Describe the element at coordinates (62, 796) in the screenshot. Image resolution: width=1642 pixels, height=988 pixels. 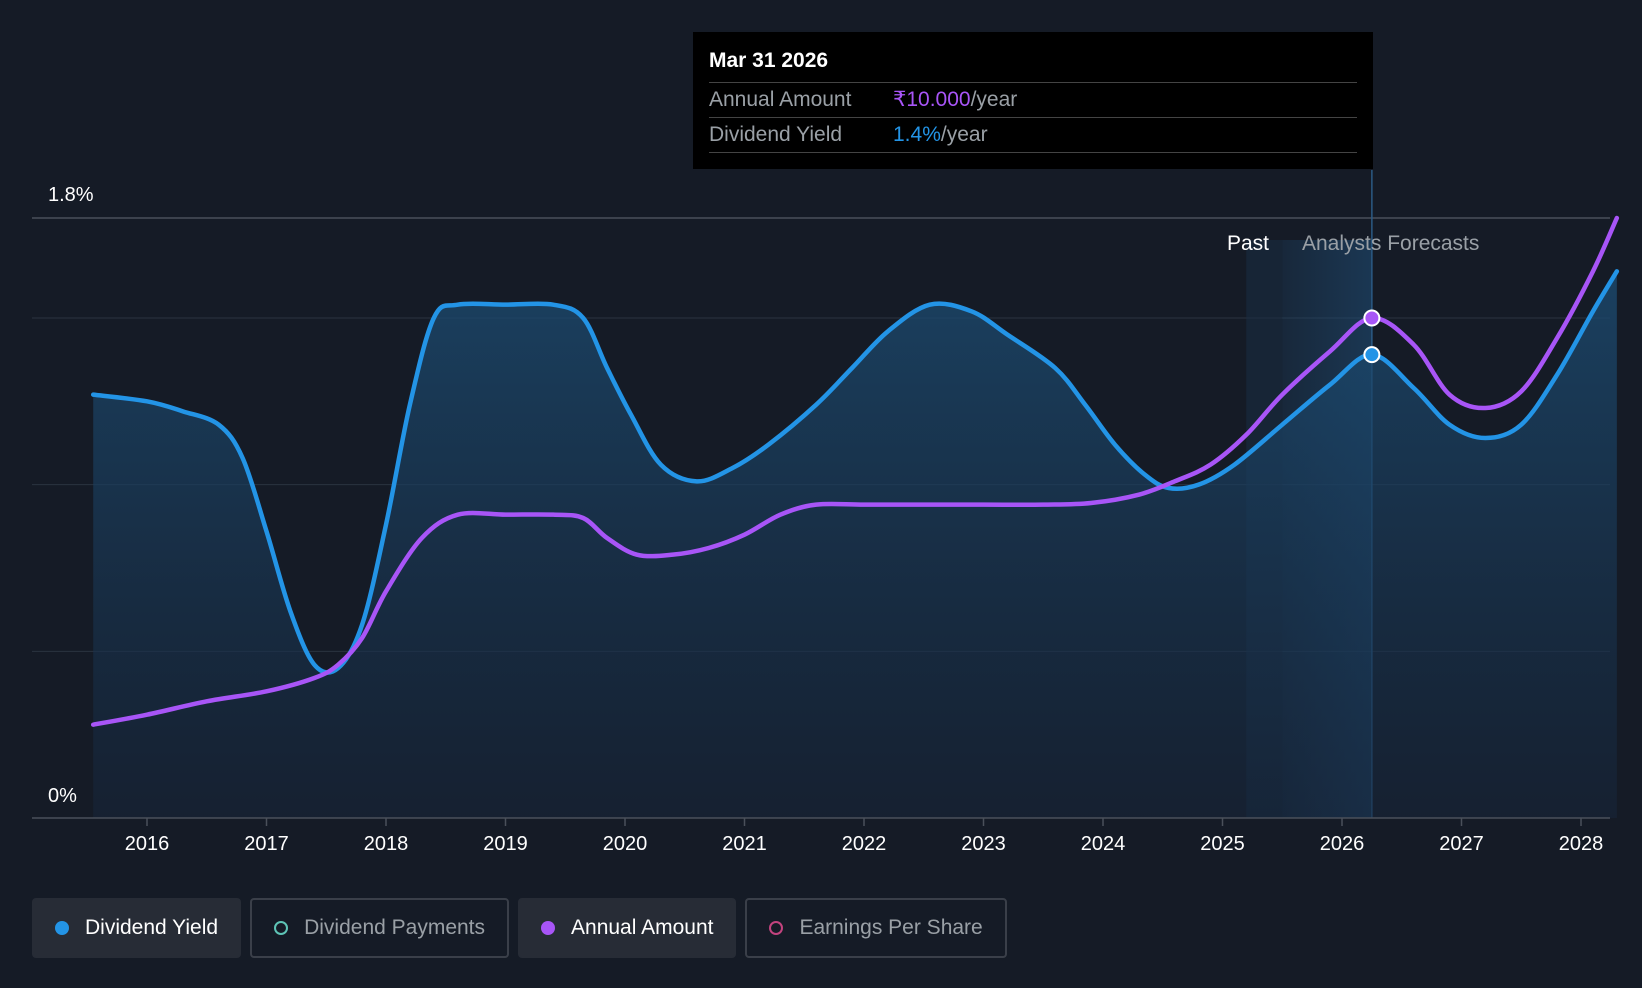
I see `y-tick-bottom: 0%` at that location.